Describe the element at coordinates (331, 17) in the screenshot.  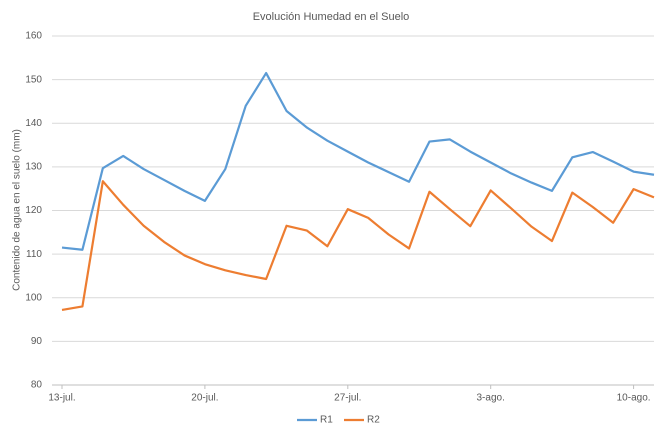
I see `chart-title: Evolución Humedad en el Suelo` at that location.